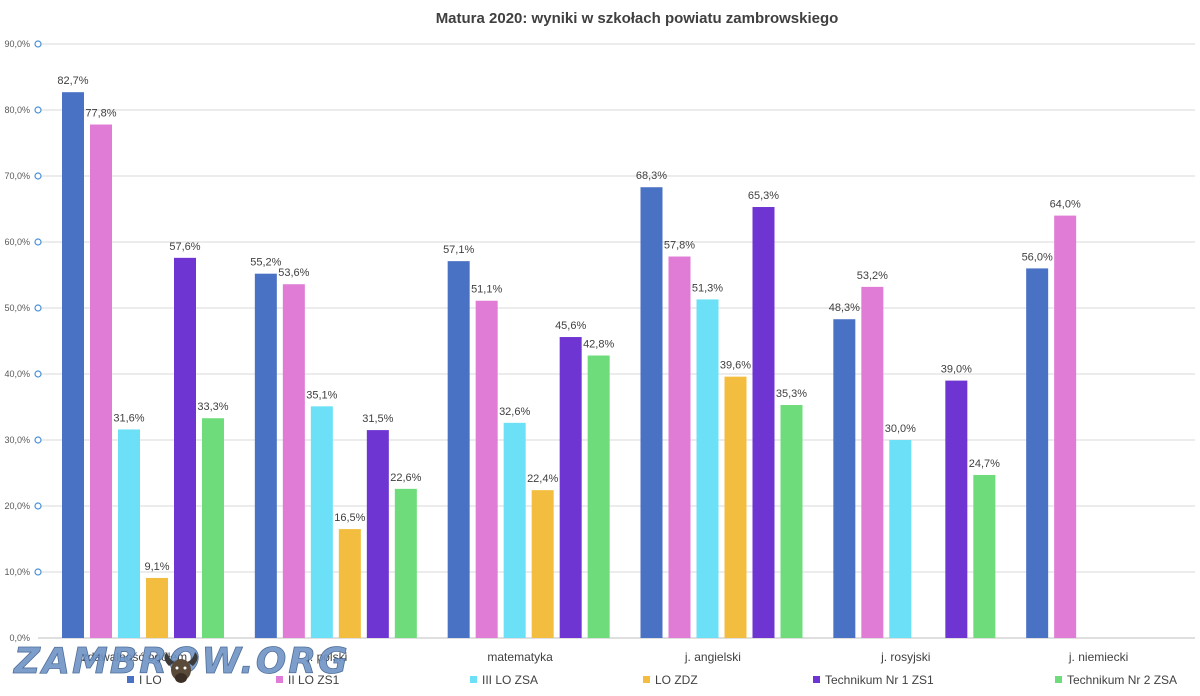 This screenshot has width=1200, height=696. Describe the element at coordinates (184, 247) in the screenshot. I see `data-label: 57,6%` at that location.